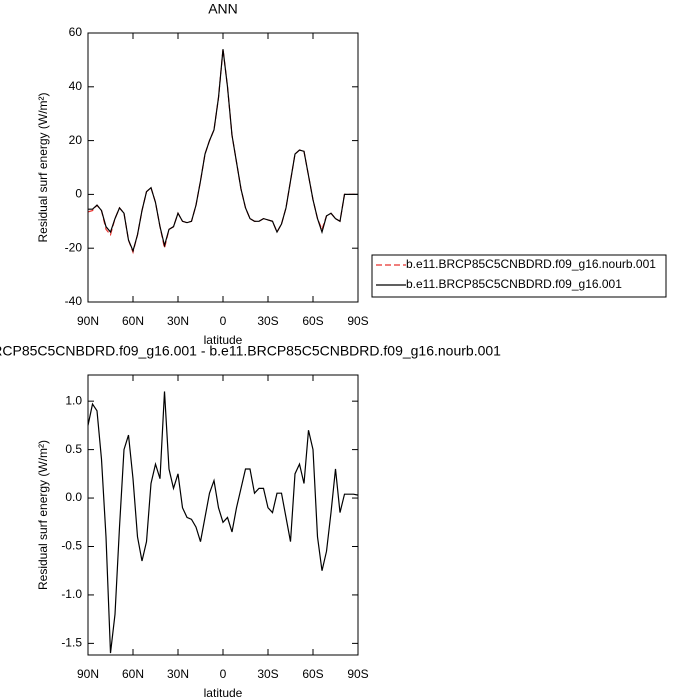 The height and width of the screenshot is (700, 700). Describe the element at coordinates (76, 86) in the screenshot. I see `y-tick-label: 40` at that location.